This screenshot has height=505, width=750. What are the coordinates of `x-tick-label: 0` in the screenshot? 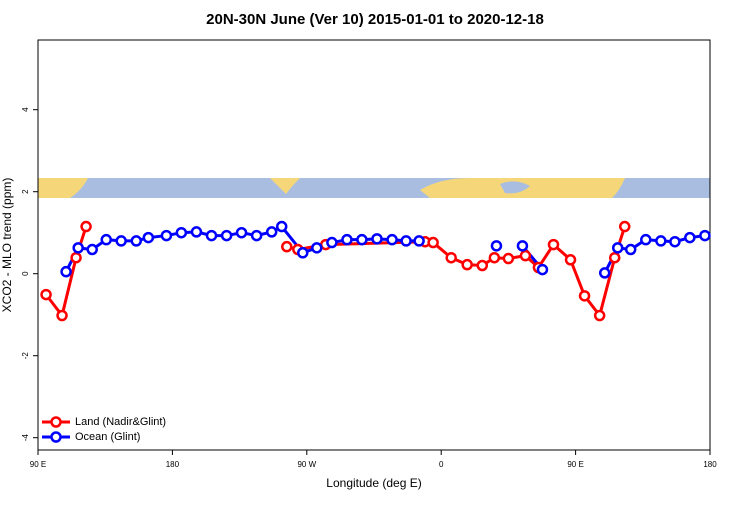 It's located at (441, 464).